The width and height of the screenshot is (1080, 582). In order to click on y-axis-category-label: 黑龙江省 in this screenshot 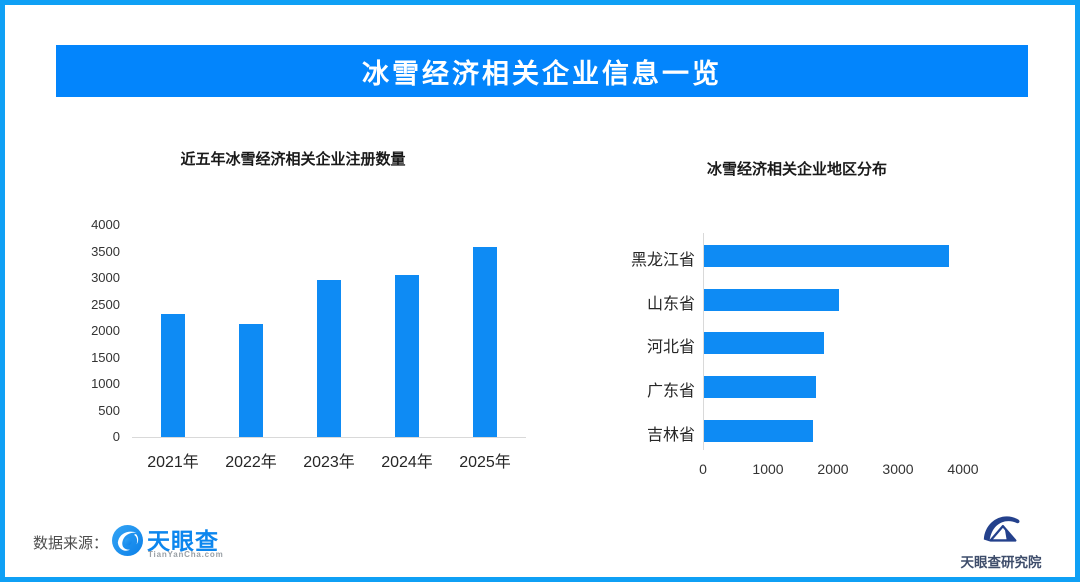, I will do `click(662, 260)`.